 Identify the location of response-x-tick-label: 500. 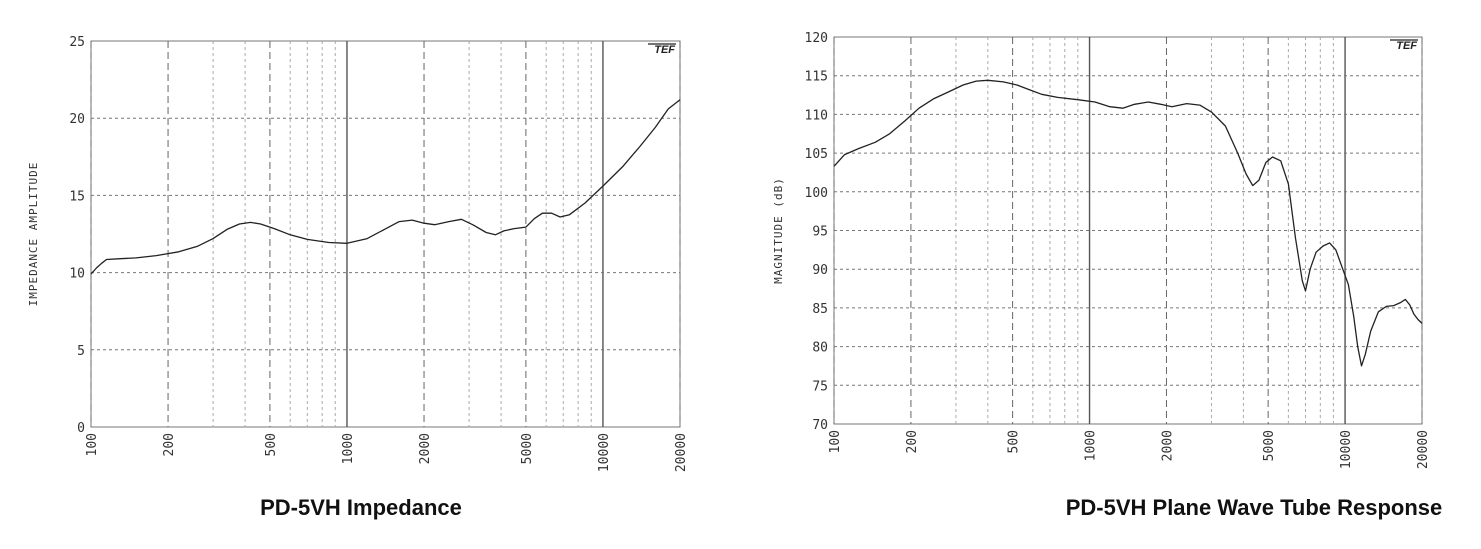
(1014, 441).